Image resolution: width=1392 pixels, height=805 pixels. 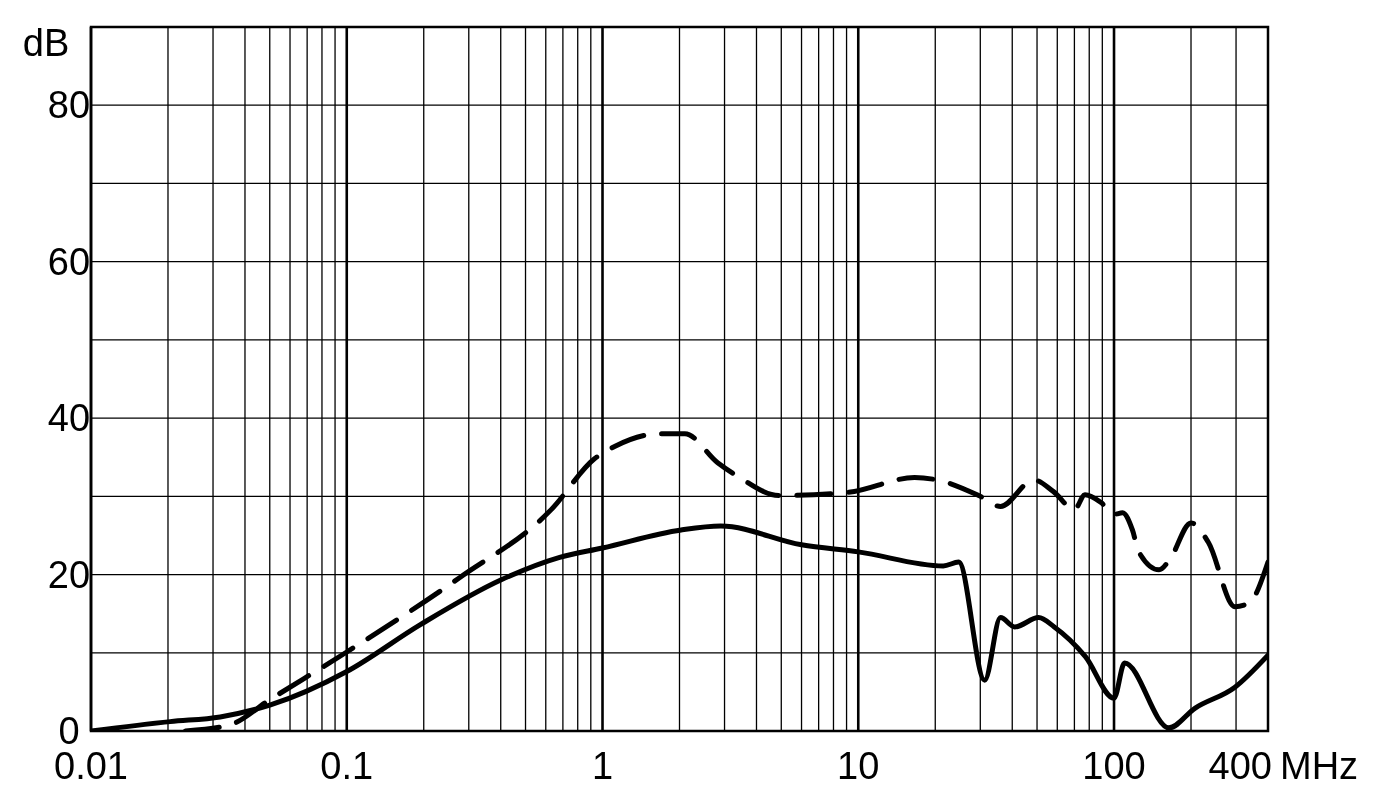 What do you see at coordinates (69, 261) in the screenshot?
I see `y-tick-label: 60` at bounding box center [69, 261].